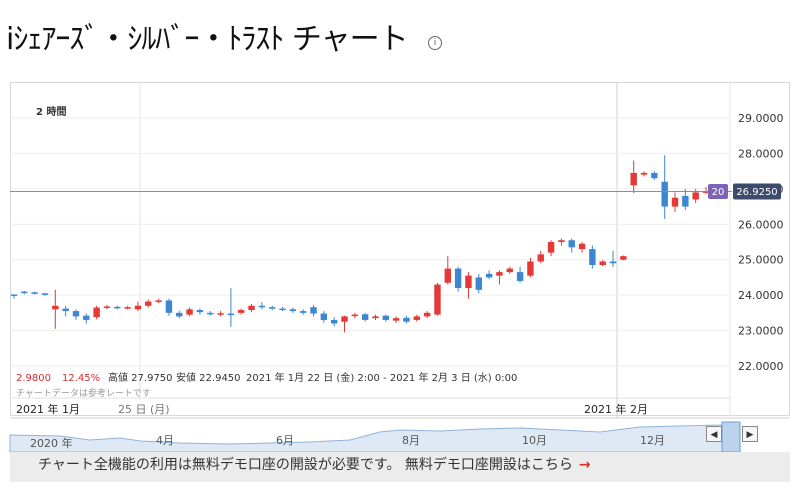 Image resolution: width=800 pixels, height=498 pixels. What do you see at coordinates (48, 409) in the screenshot?
I see `x-label-jan: 2021 年 1月` at bounding box center [48, 409].